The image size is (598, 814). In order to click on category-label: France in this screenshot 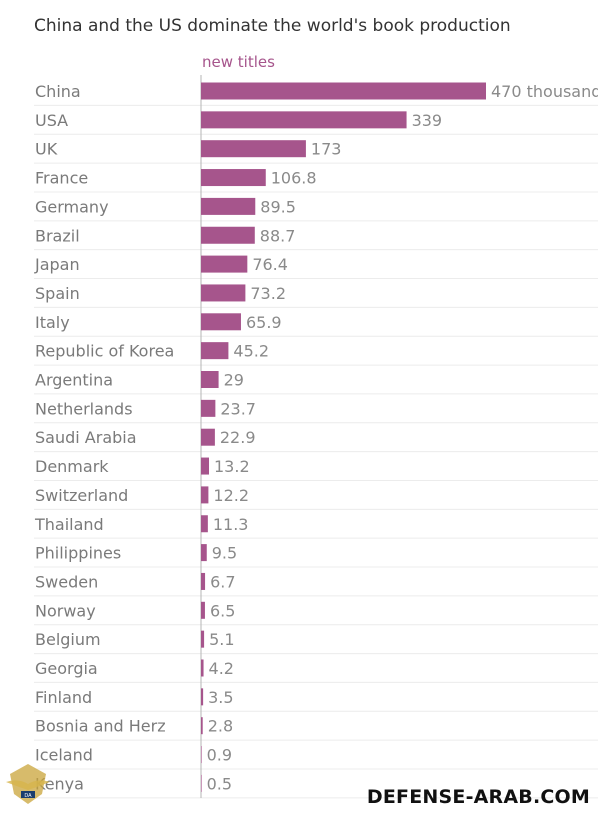, I will do `click(61, 178)`.